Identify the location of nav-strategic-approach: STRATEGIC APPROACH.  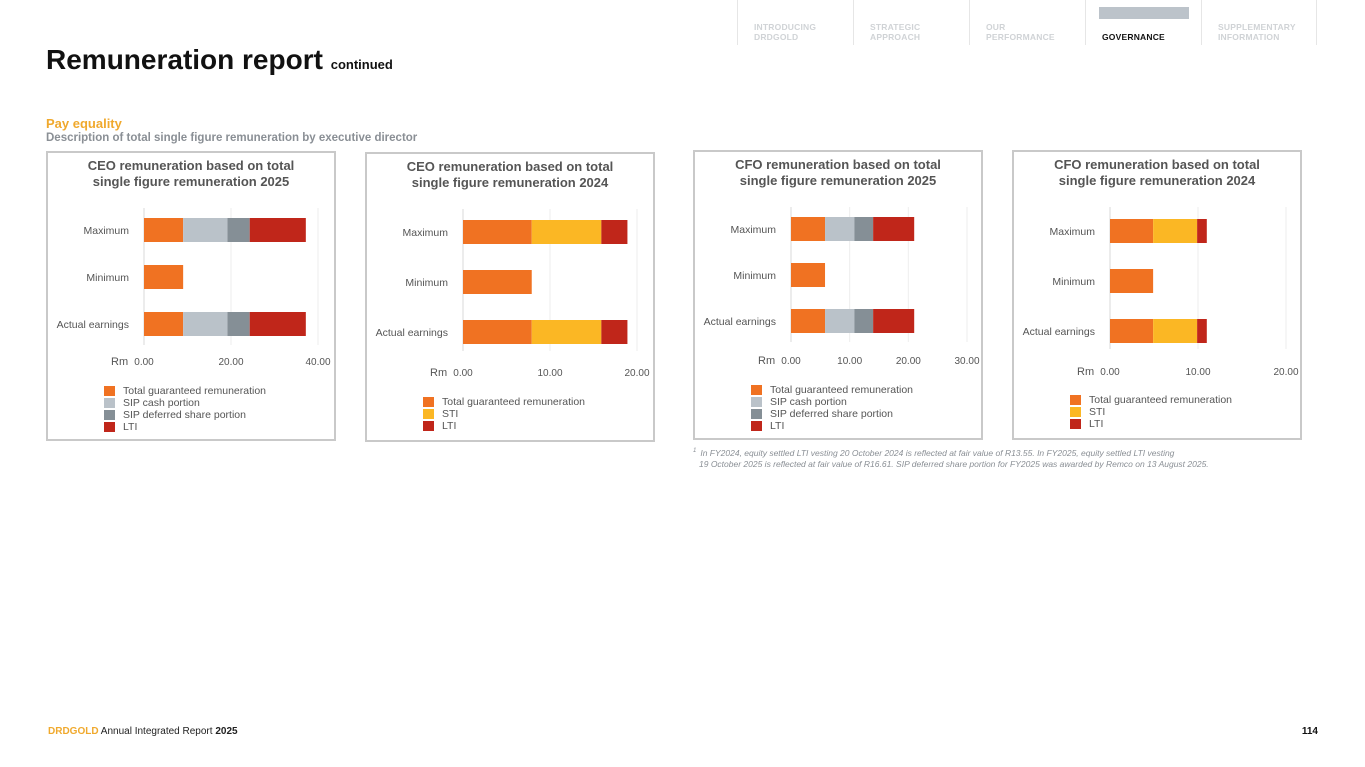
(911, 22).